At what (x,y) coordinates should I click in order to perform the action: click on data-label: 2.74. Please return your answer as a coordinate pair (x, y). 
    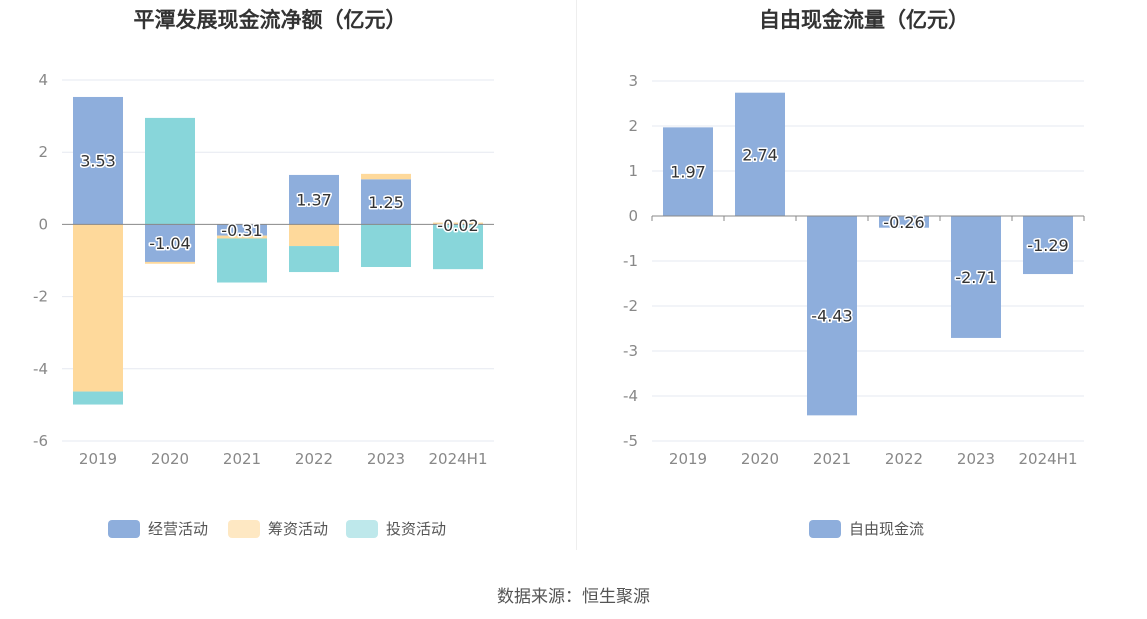
    Looking at the image, I should click on (760, 154).